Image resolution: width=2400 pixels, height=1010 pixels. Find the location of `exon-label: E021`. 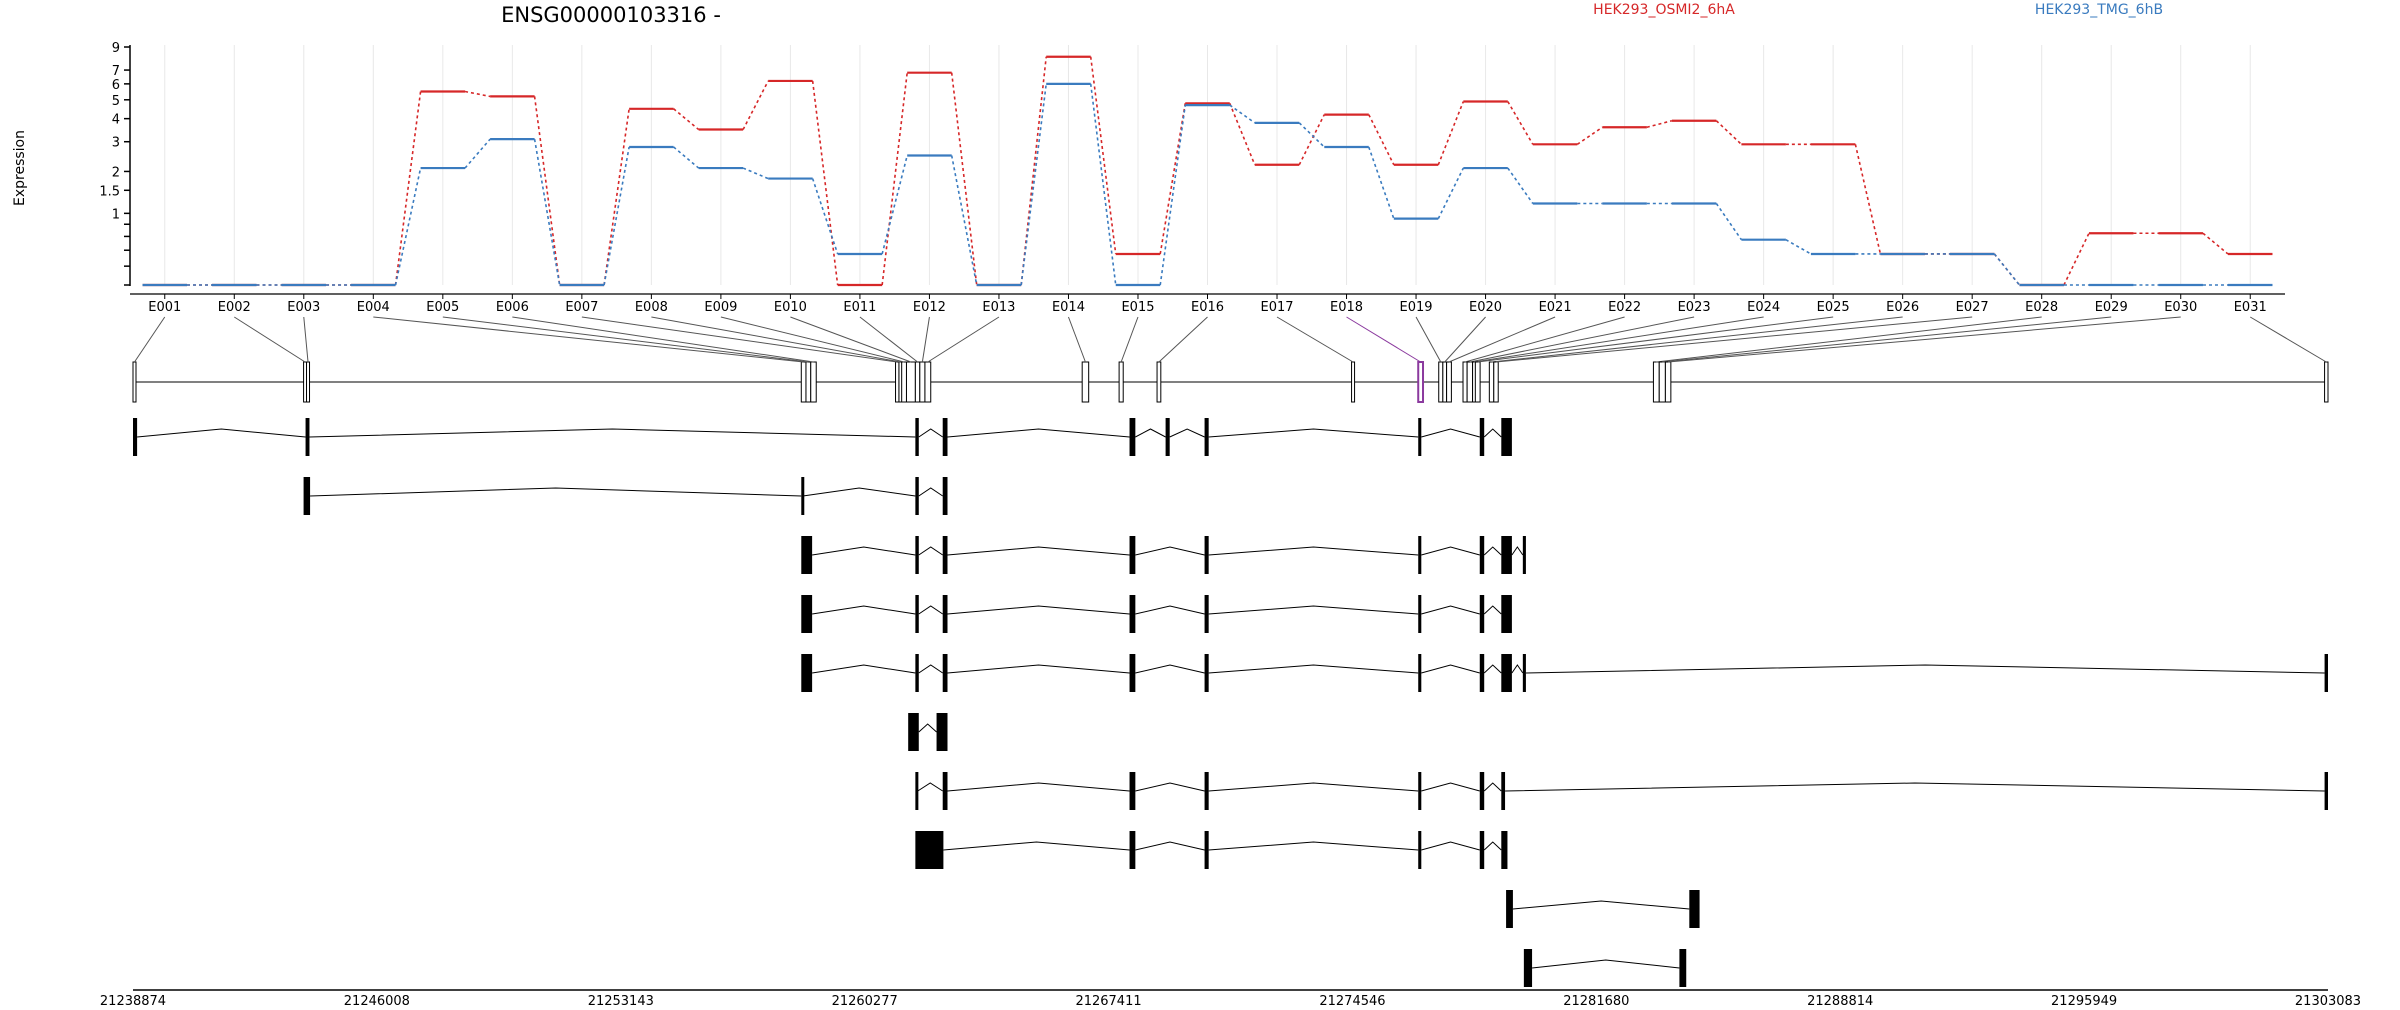

exon-label: E021 is located at coordinates (1555, 307).